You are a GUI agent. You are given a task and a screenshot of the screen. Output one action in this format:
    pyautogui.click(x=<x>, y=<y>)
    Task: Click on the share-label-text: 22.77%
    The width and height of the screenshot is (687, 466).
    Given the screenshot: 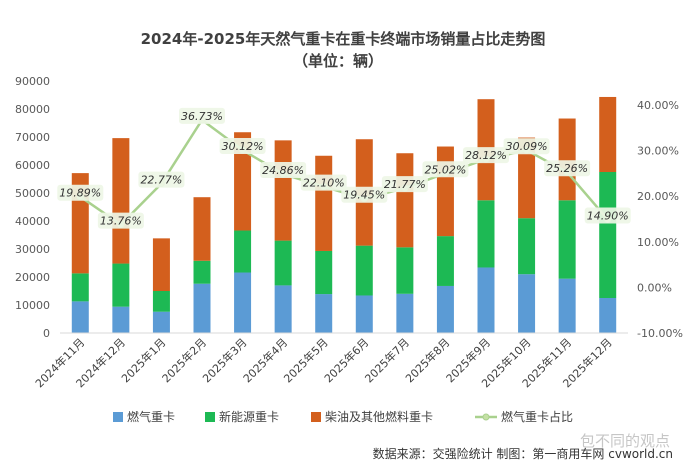 What is the action you would take?
    pyautogui.click(x=161, y=180)
    